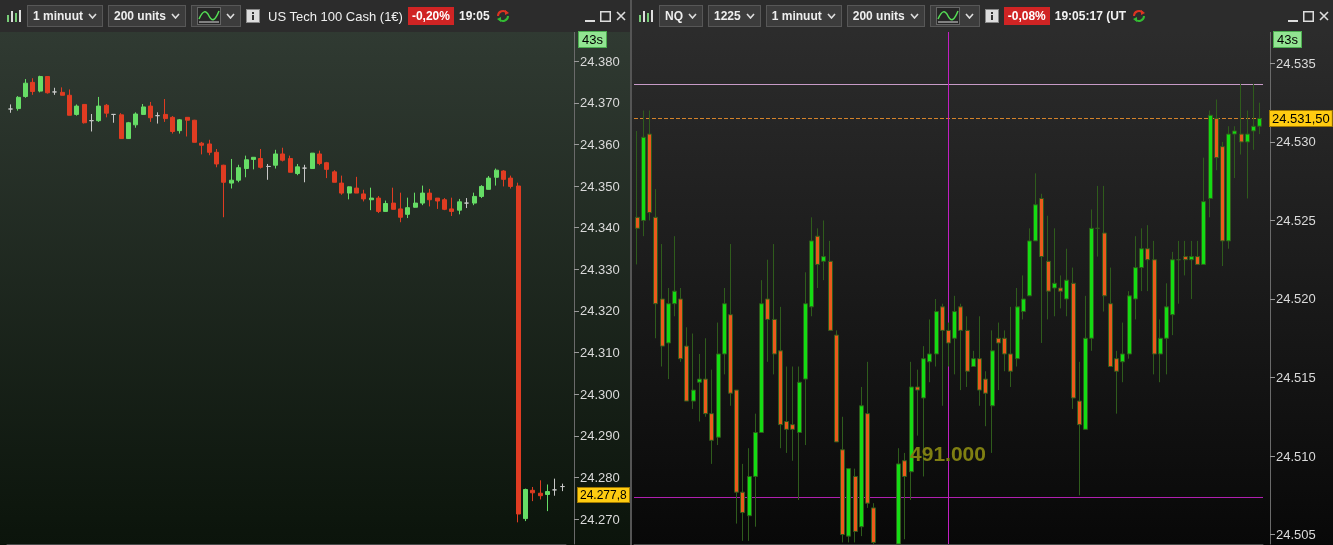 This screenshot has width=1333, height=545. Describe the element at coordinates (600, 144) in the screenshot. I see `y-tick-label: 24.360` at that location.